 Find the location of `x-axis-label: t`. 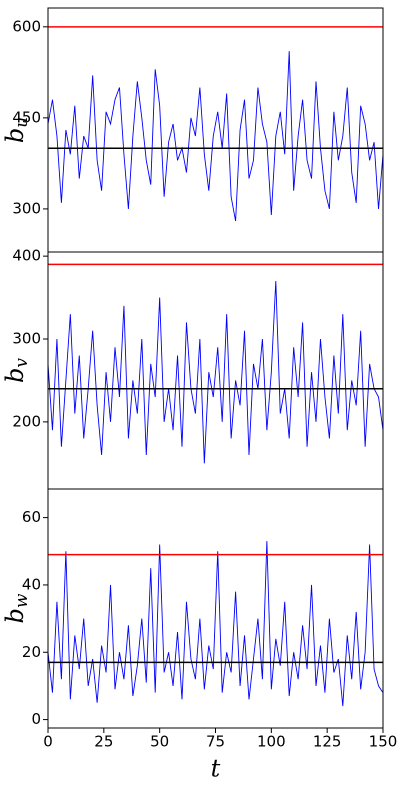

x-axis-label: t is located at coordinates (216, 769).